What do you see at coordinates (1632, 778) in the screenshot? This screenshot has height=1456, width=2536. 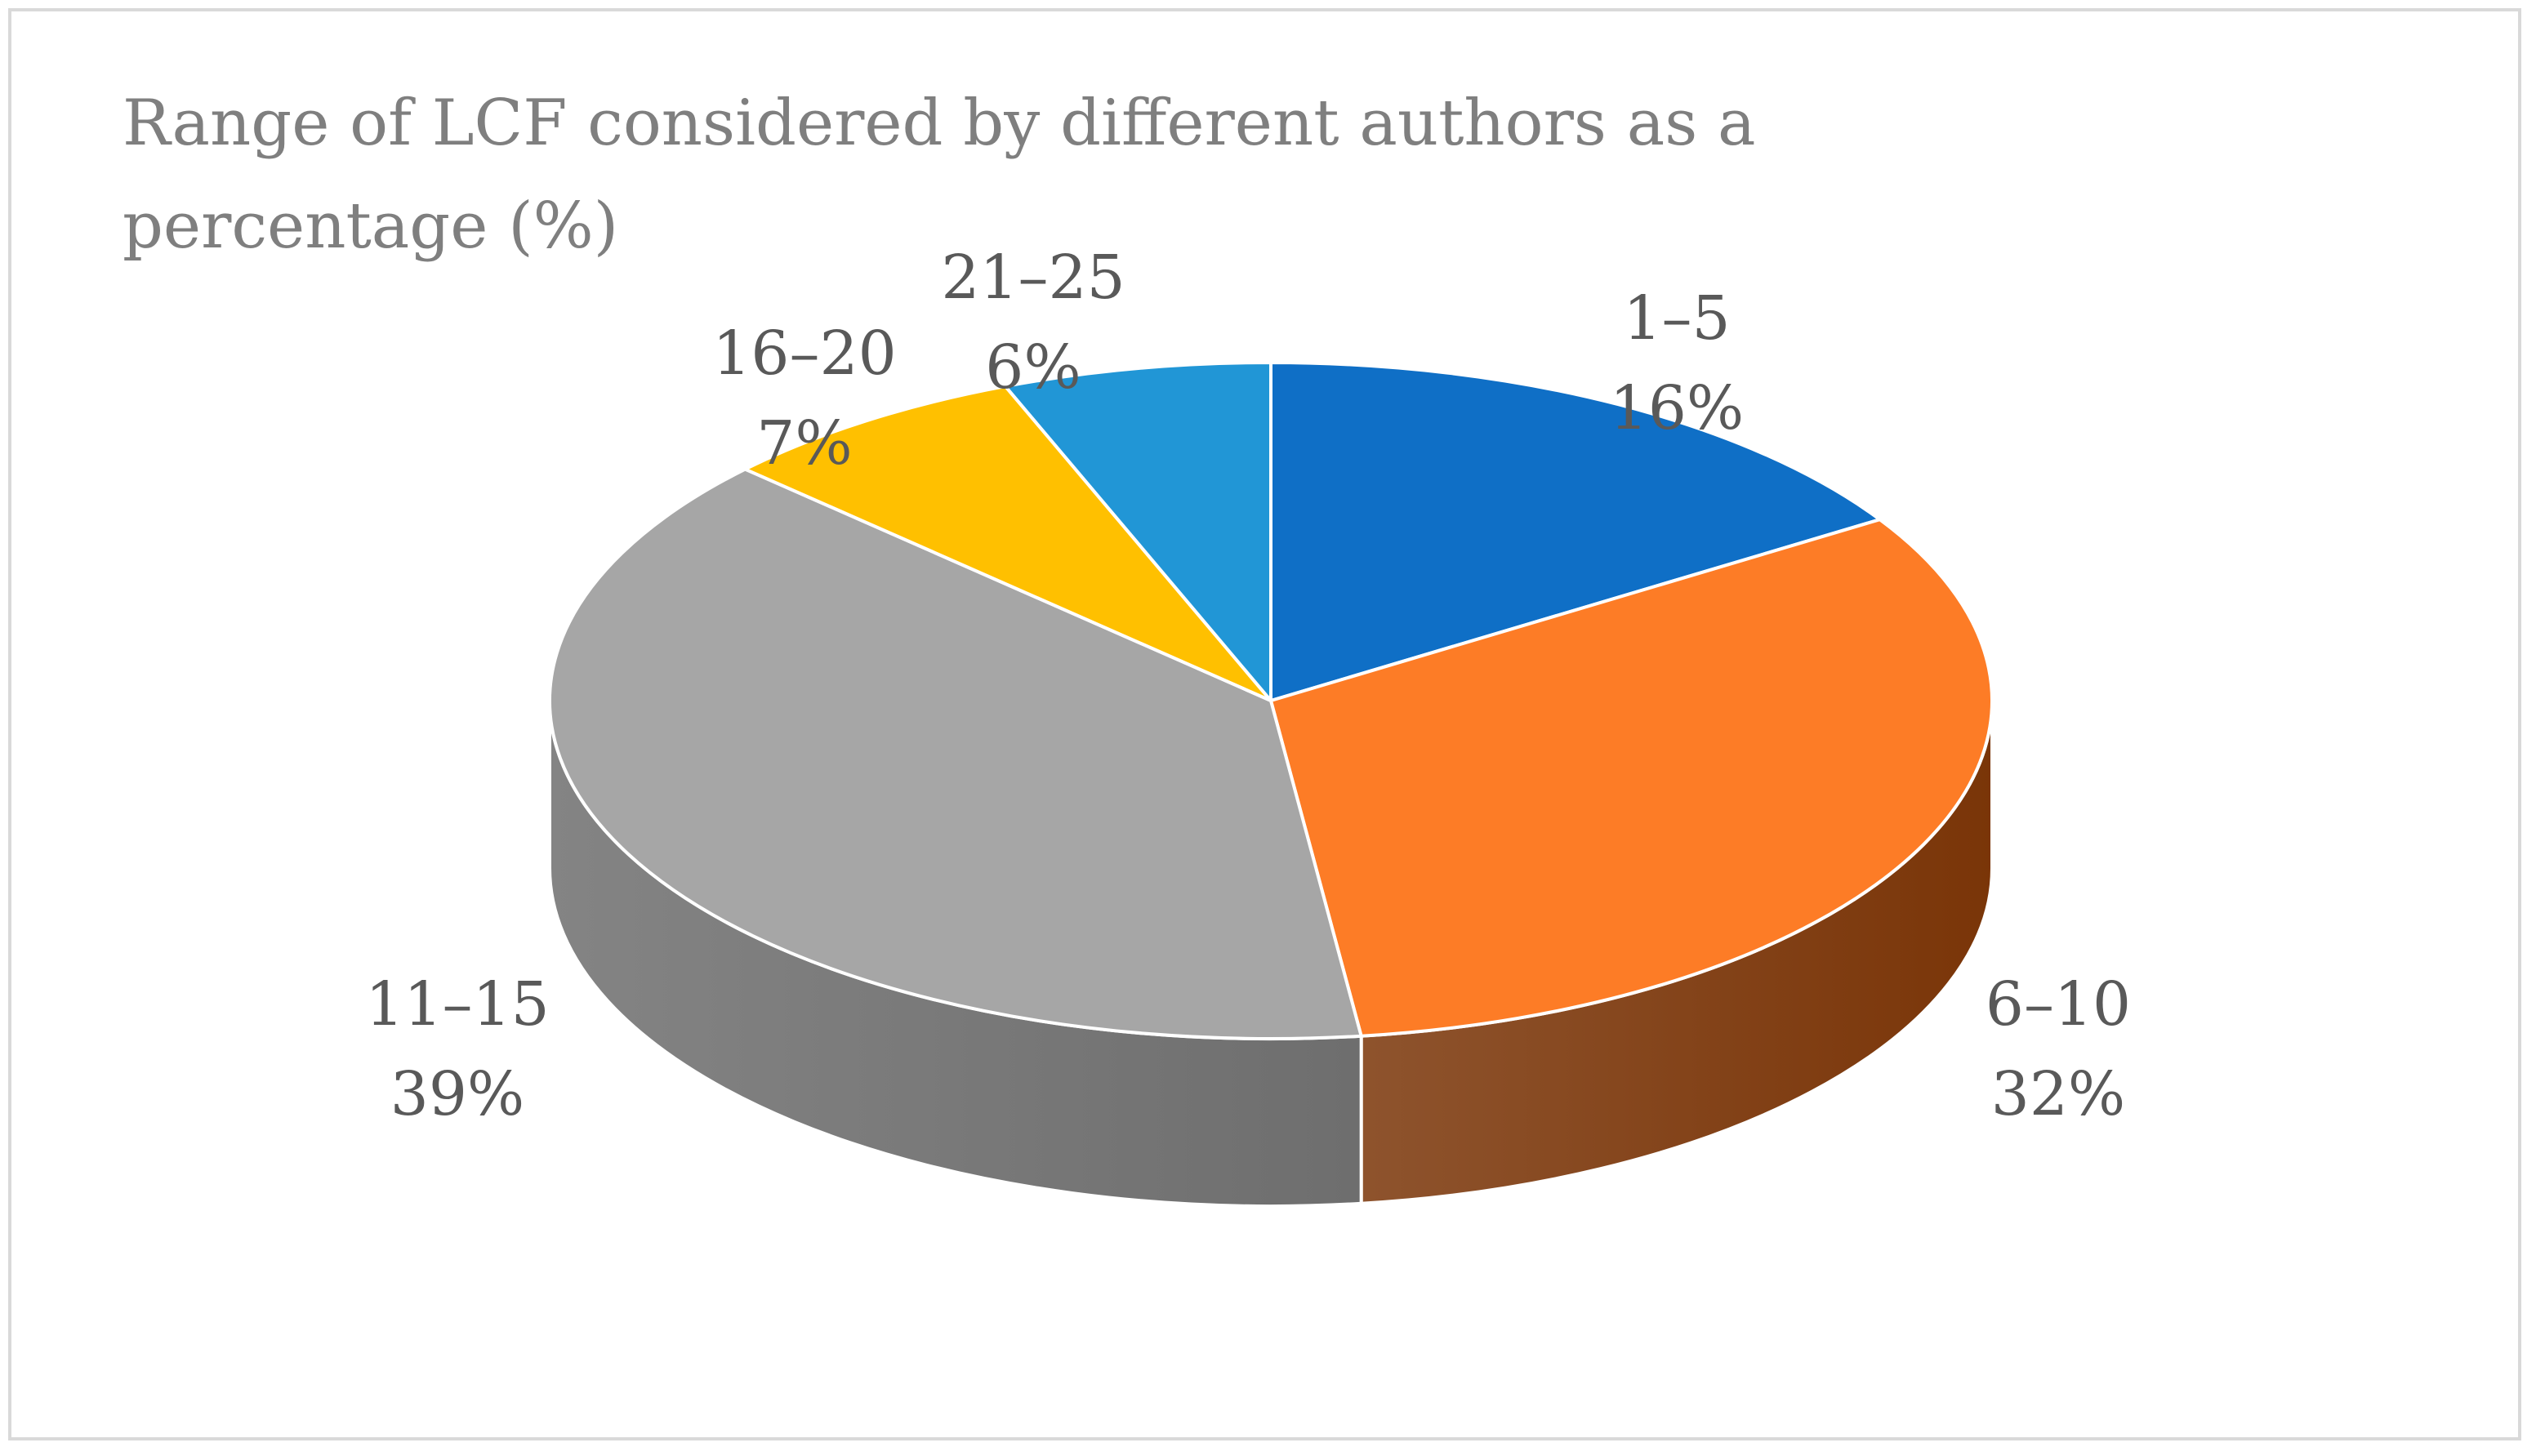 I see `pie-slice-6–10` at bounding box center [1632, 778].